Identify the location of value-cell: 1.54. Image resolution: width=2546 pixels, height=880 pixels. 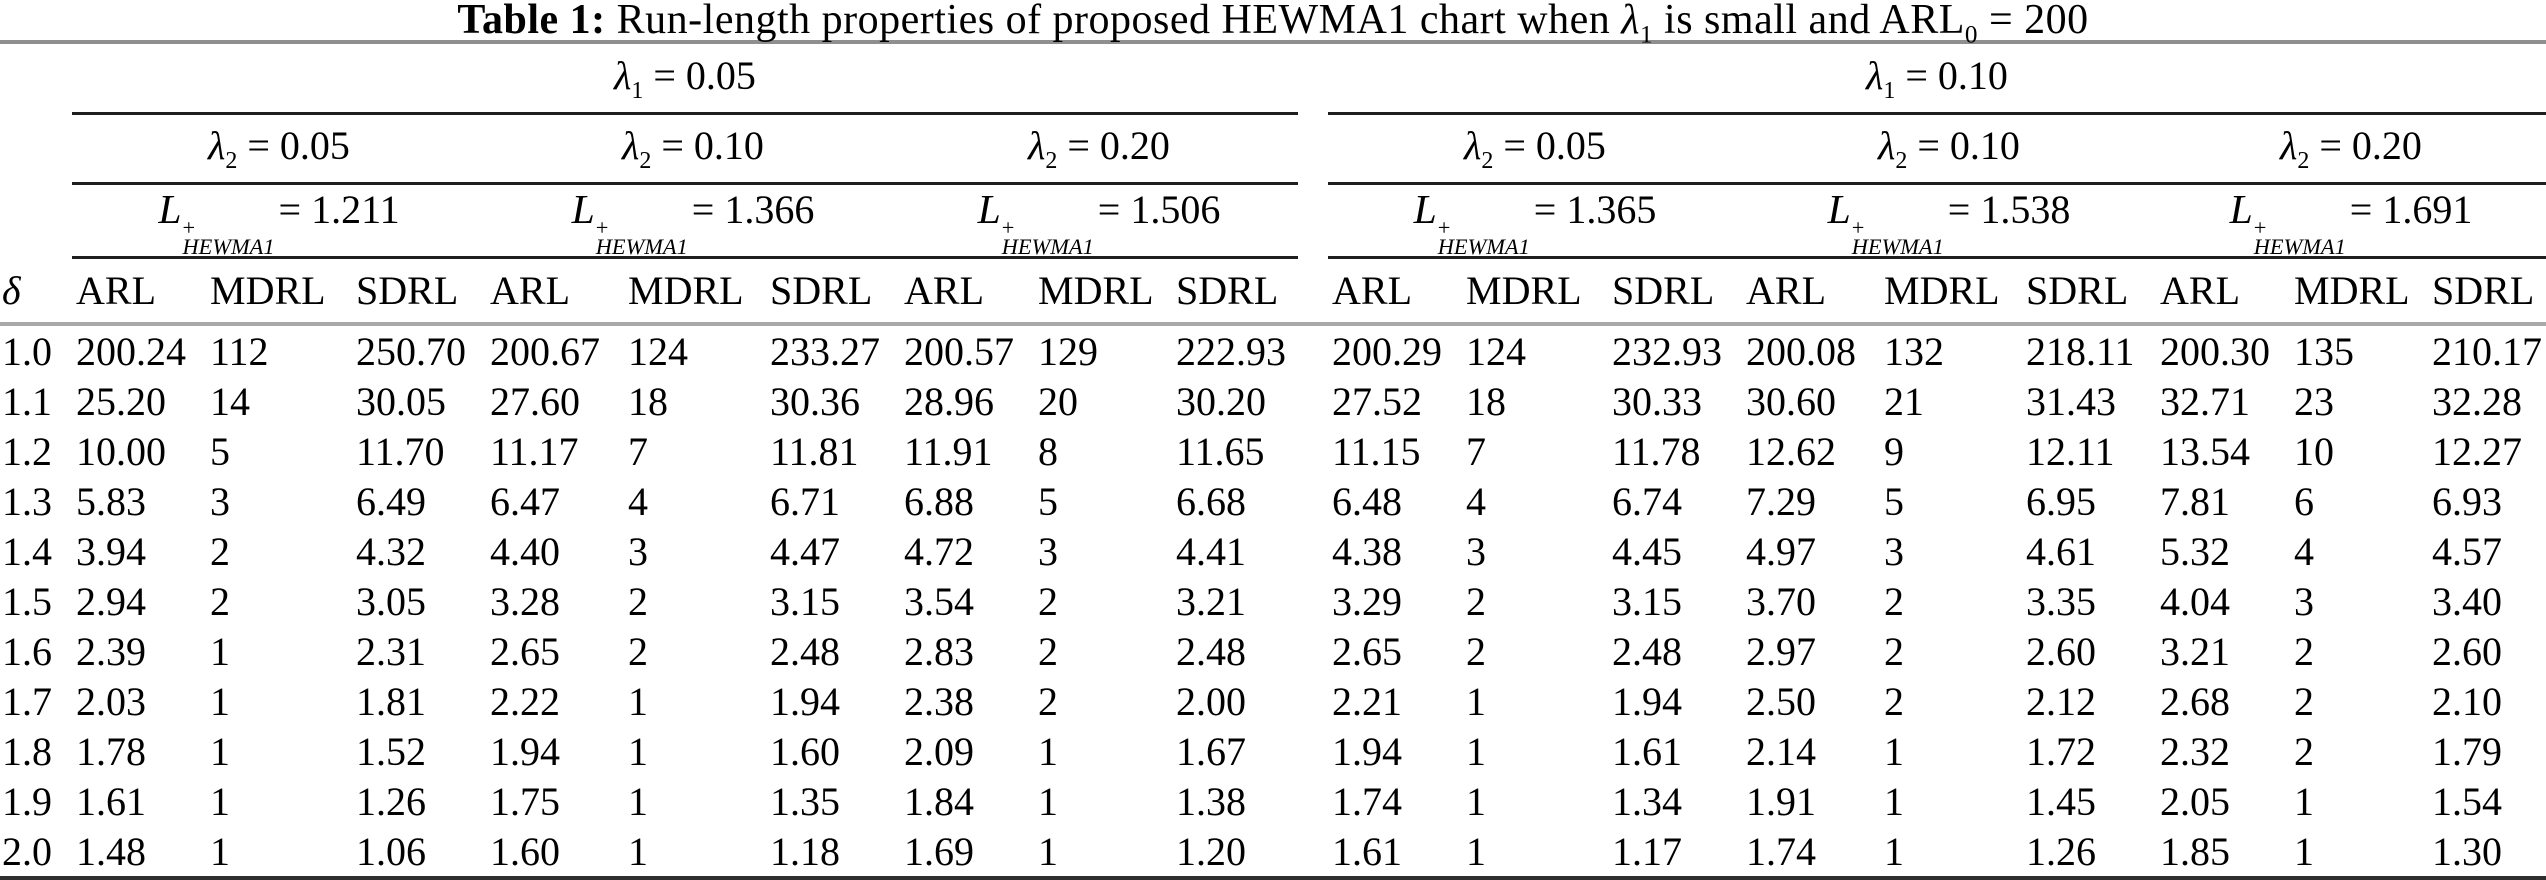
(2467, 801).